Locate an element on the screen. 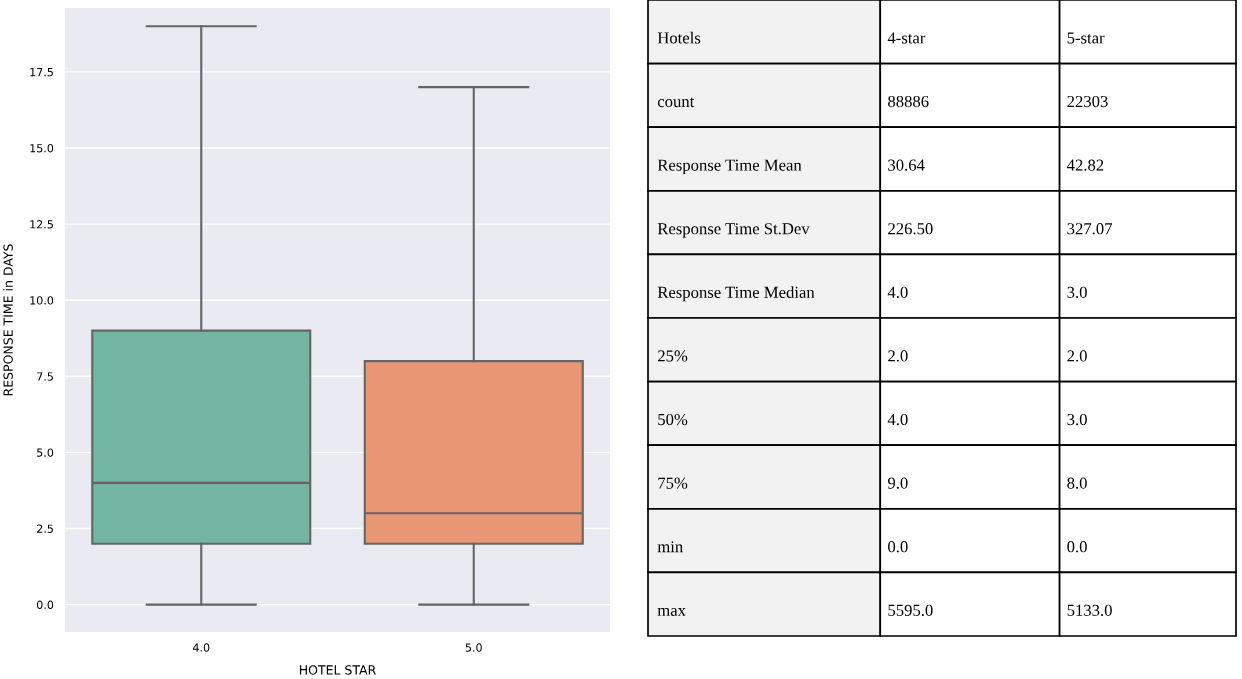 The height and width of the screenshot is (679, 1242). text: Hotels is located at coordinates (679, 37).